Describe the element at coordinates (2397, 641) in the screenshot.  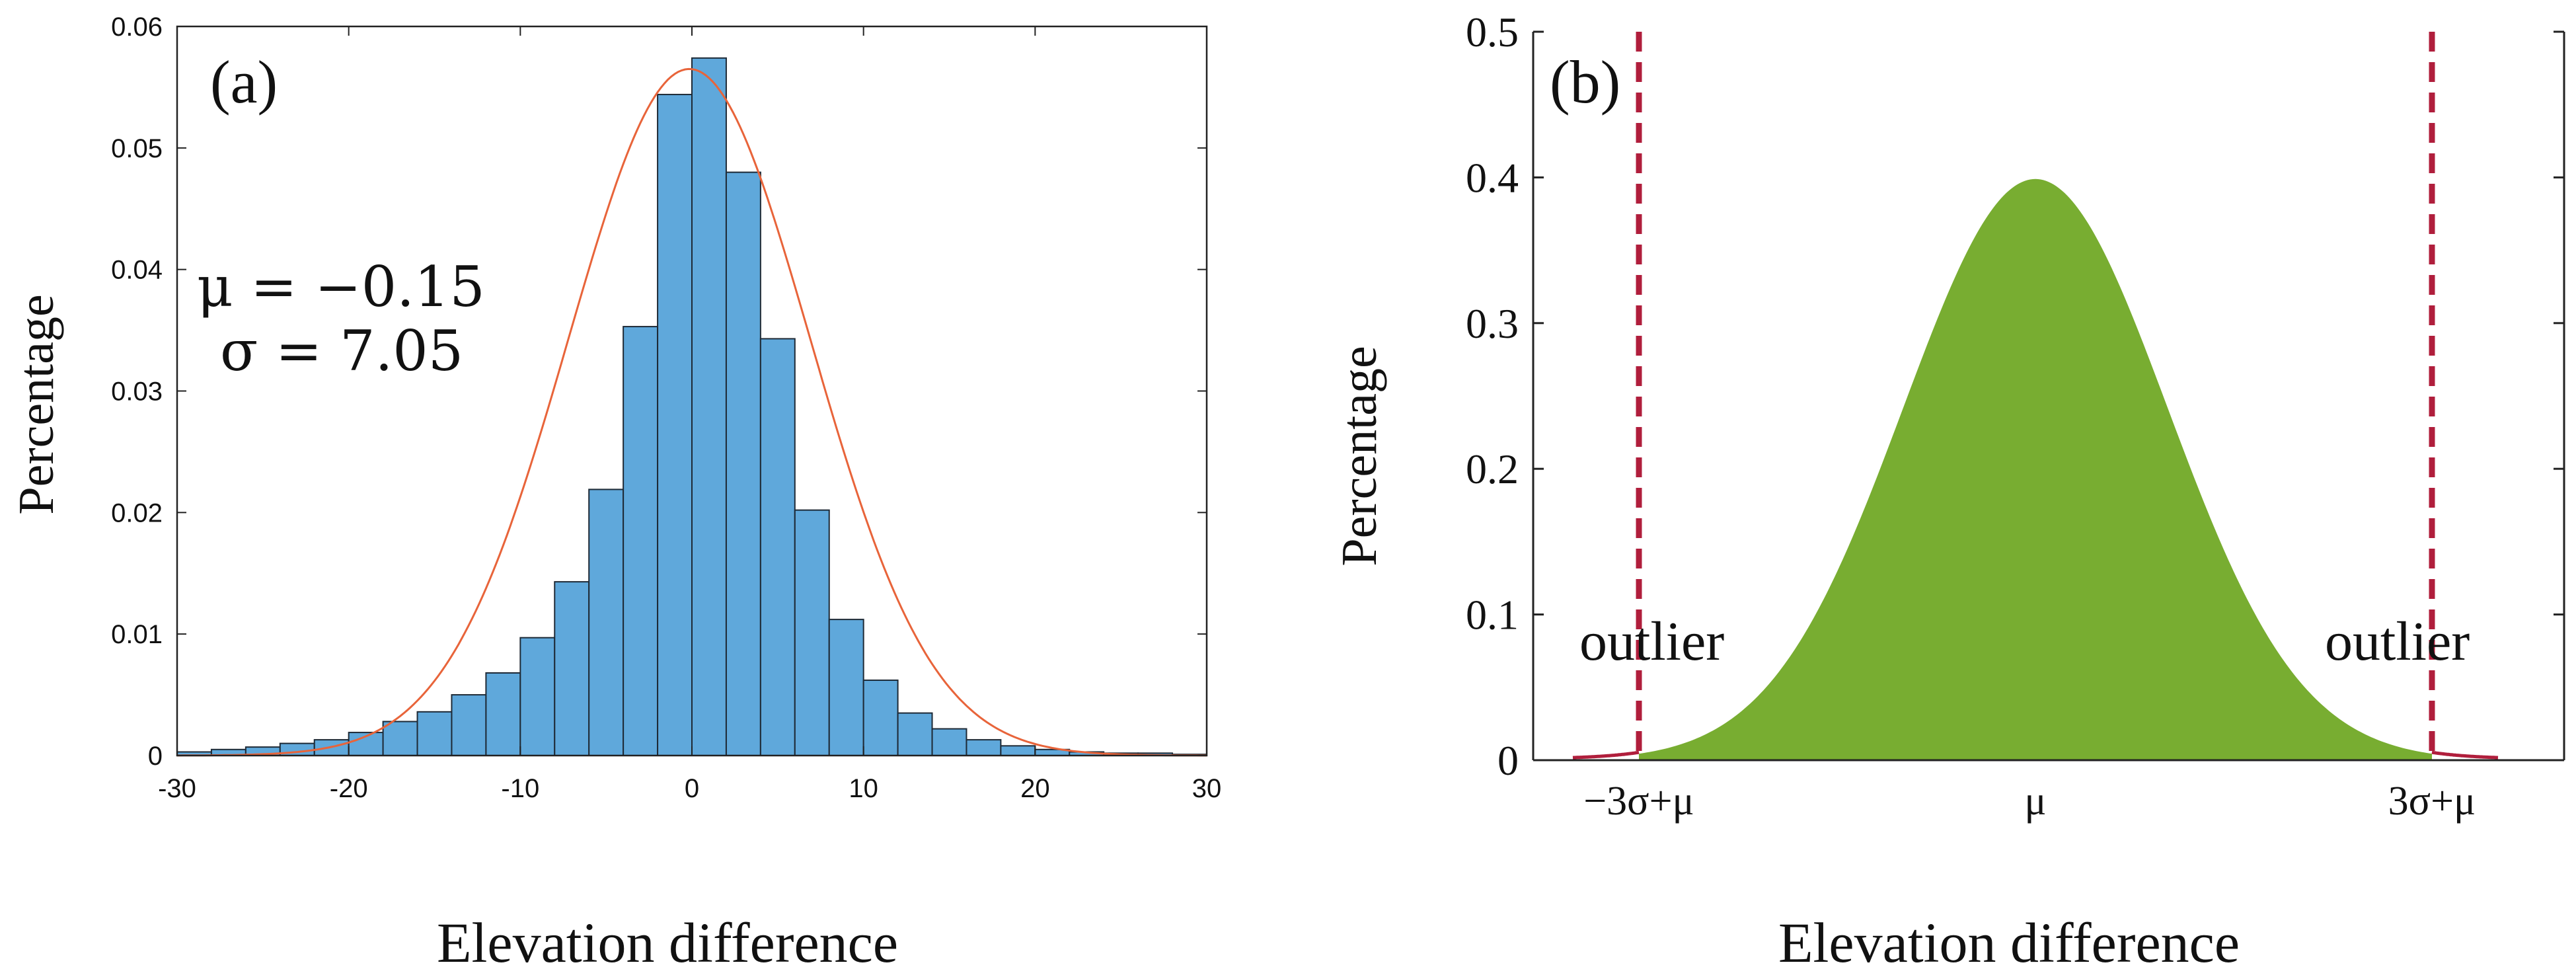
I see `outlier-label-right: outlier` at that location.